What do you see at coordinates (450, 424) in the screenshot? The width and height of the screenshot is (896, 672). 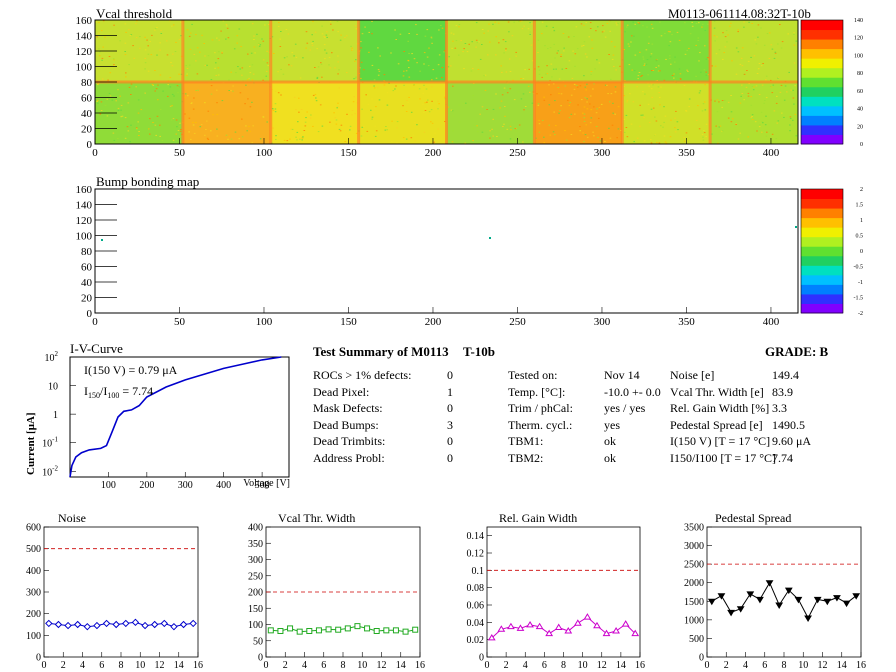 I see `summary-value: 3` at bounding box center [450, 424].